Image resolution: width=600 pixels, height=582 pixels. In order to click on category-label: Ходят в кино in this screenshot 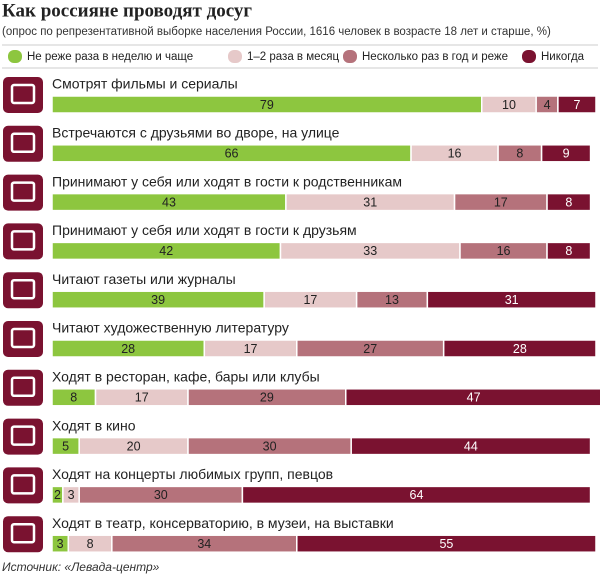, I will do `click(94, 425)`.